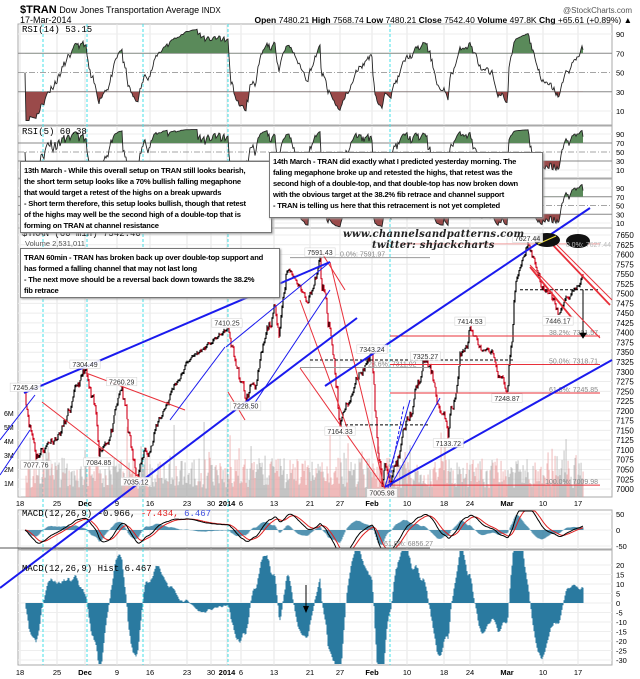 The image size is (640, 679). Describe the element at coordinates (621, 632) in the screenshot. I see `hist-tick-label: -15` at that location.